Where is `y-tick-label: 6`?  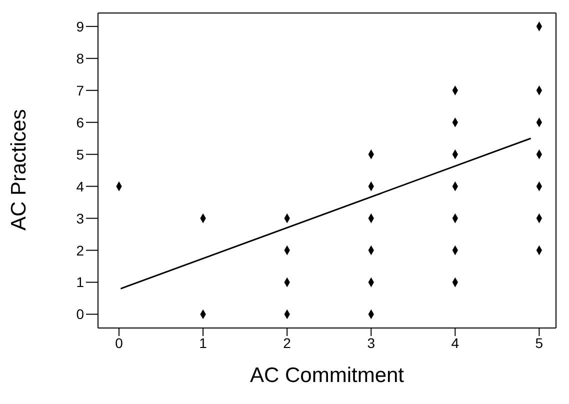
y-tick-label: 6 is located at coordinates (80, 122).